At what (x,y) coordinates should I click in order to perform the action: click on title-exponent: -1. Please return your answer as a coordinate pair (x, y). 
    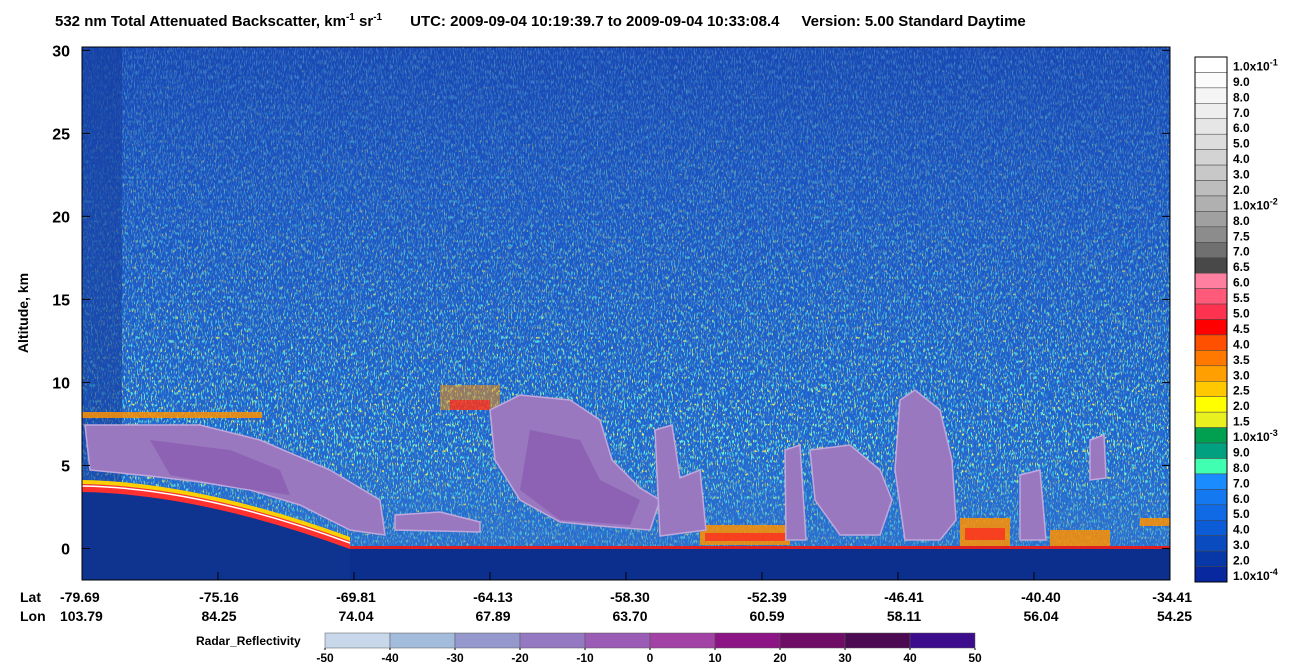
    Looking at the image, I should click on (350, 17).